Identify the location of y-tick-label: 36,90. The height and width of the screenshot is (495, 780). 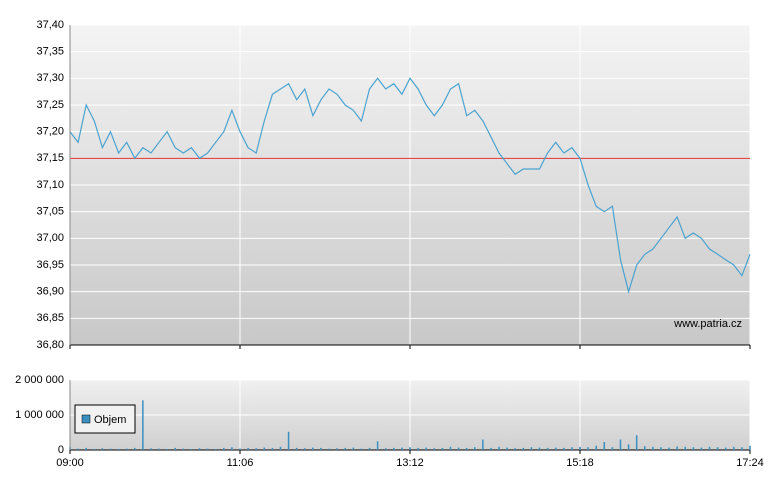
(50, 292).